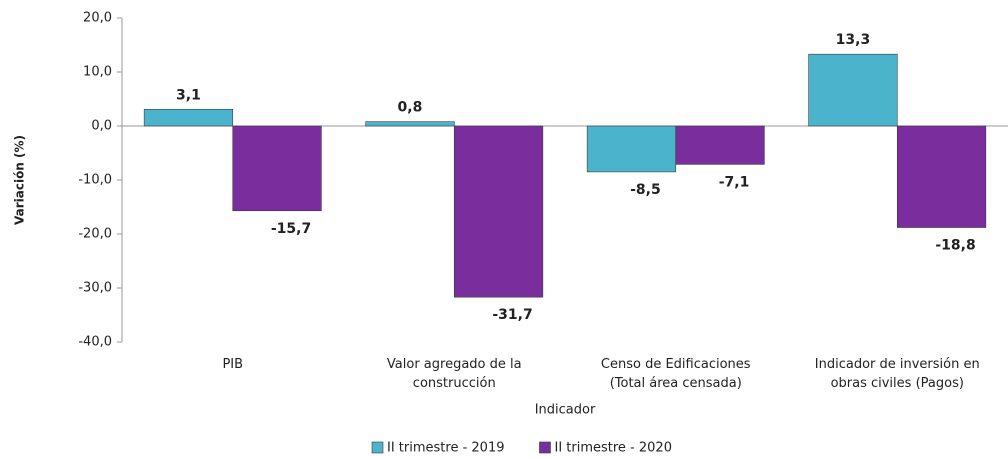  Describe the element at coordinates (565, 410) in the screenshot. I see `x-axis-title: Indicador` at that location.